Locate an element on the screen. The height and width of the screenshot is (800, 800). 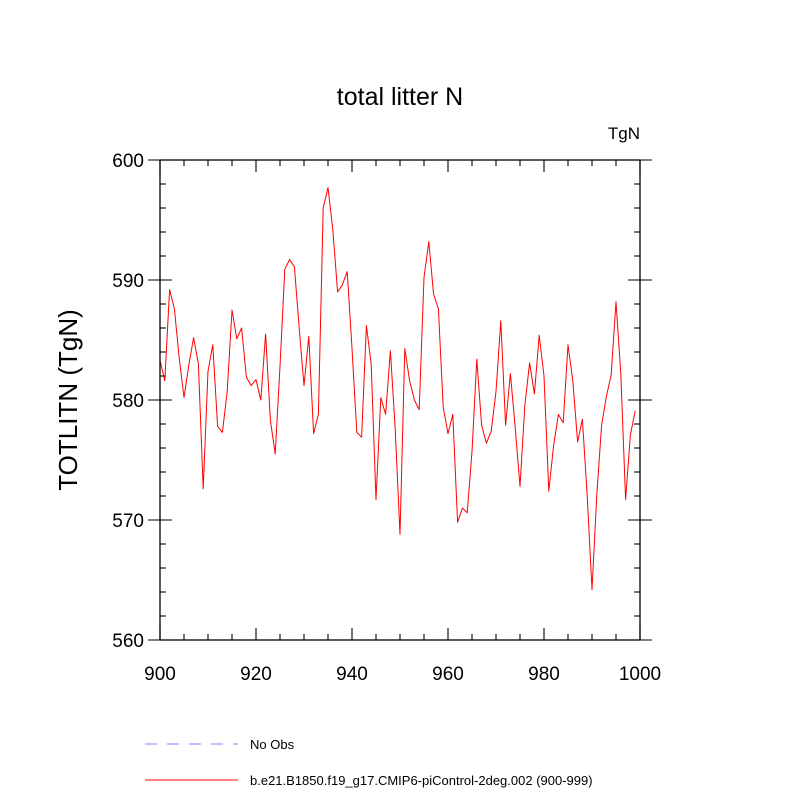
y-tick-label: 590 is located at coordinates (128, 281).